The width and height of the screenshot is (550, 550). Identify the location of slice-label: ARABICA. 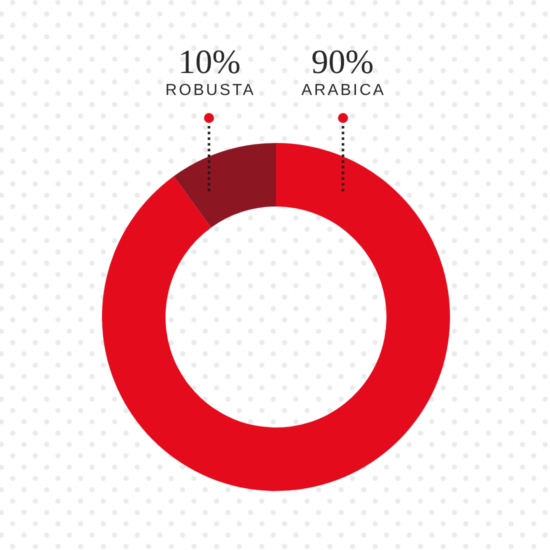
(343, 90).